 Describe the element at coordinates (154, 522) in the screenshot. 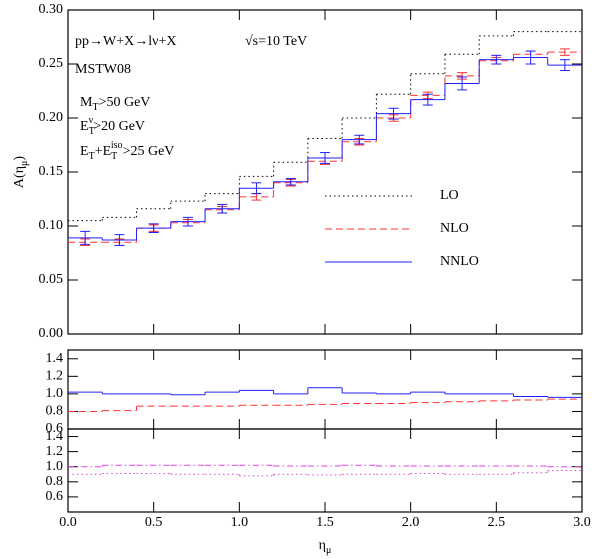

I see `x-tick-label: 0.5` at that location.